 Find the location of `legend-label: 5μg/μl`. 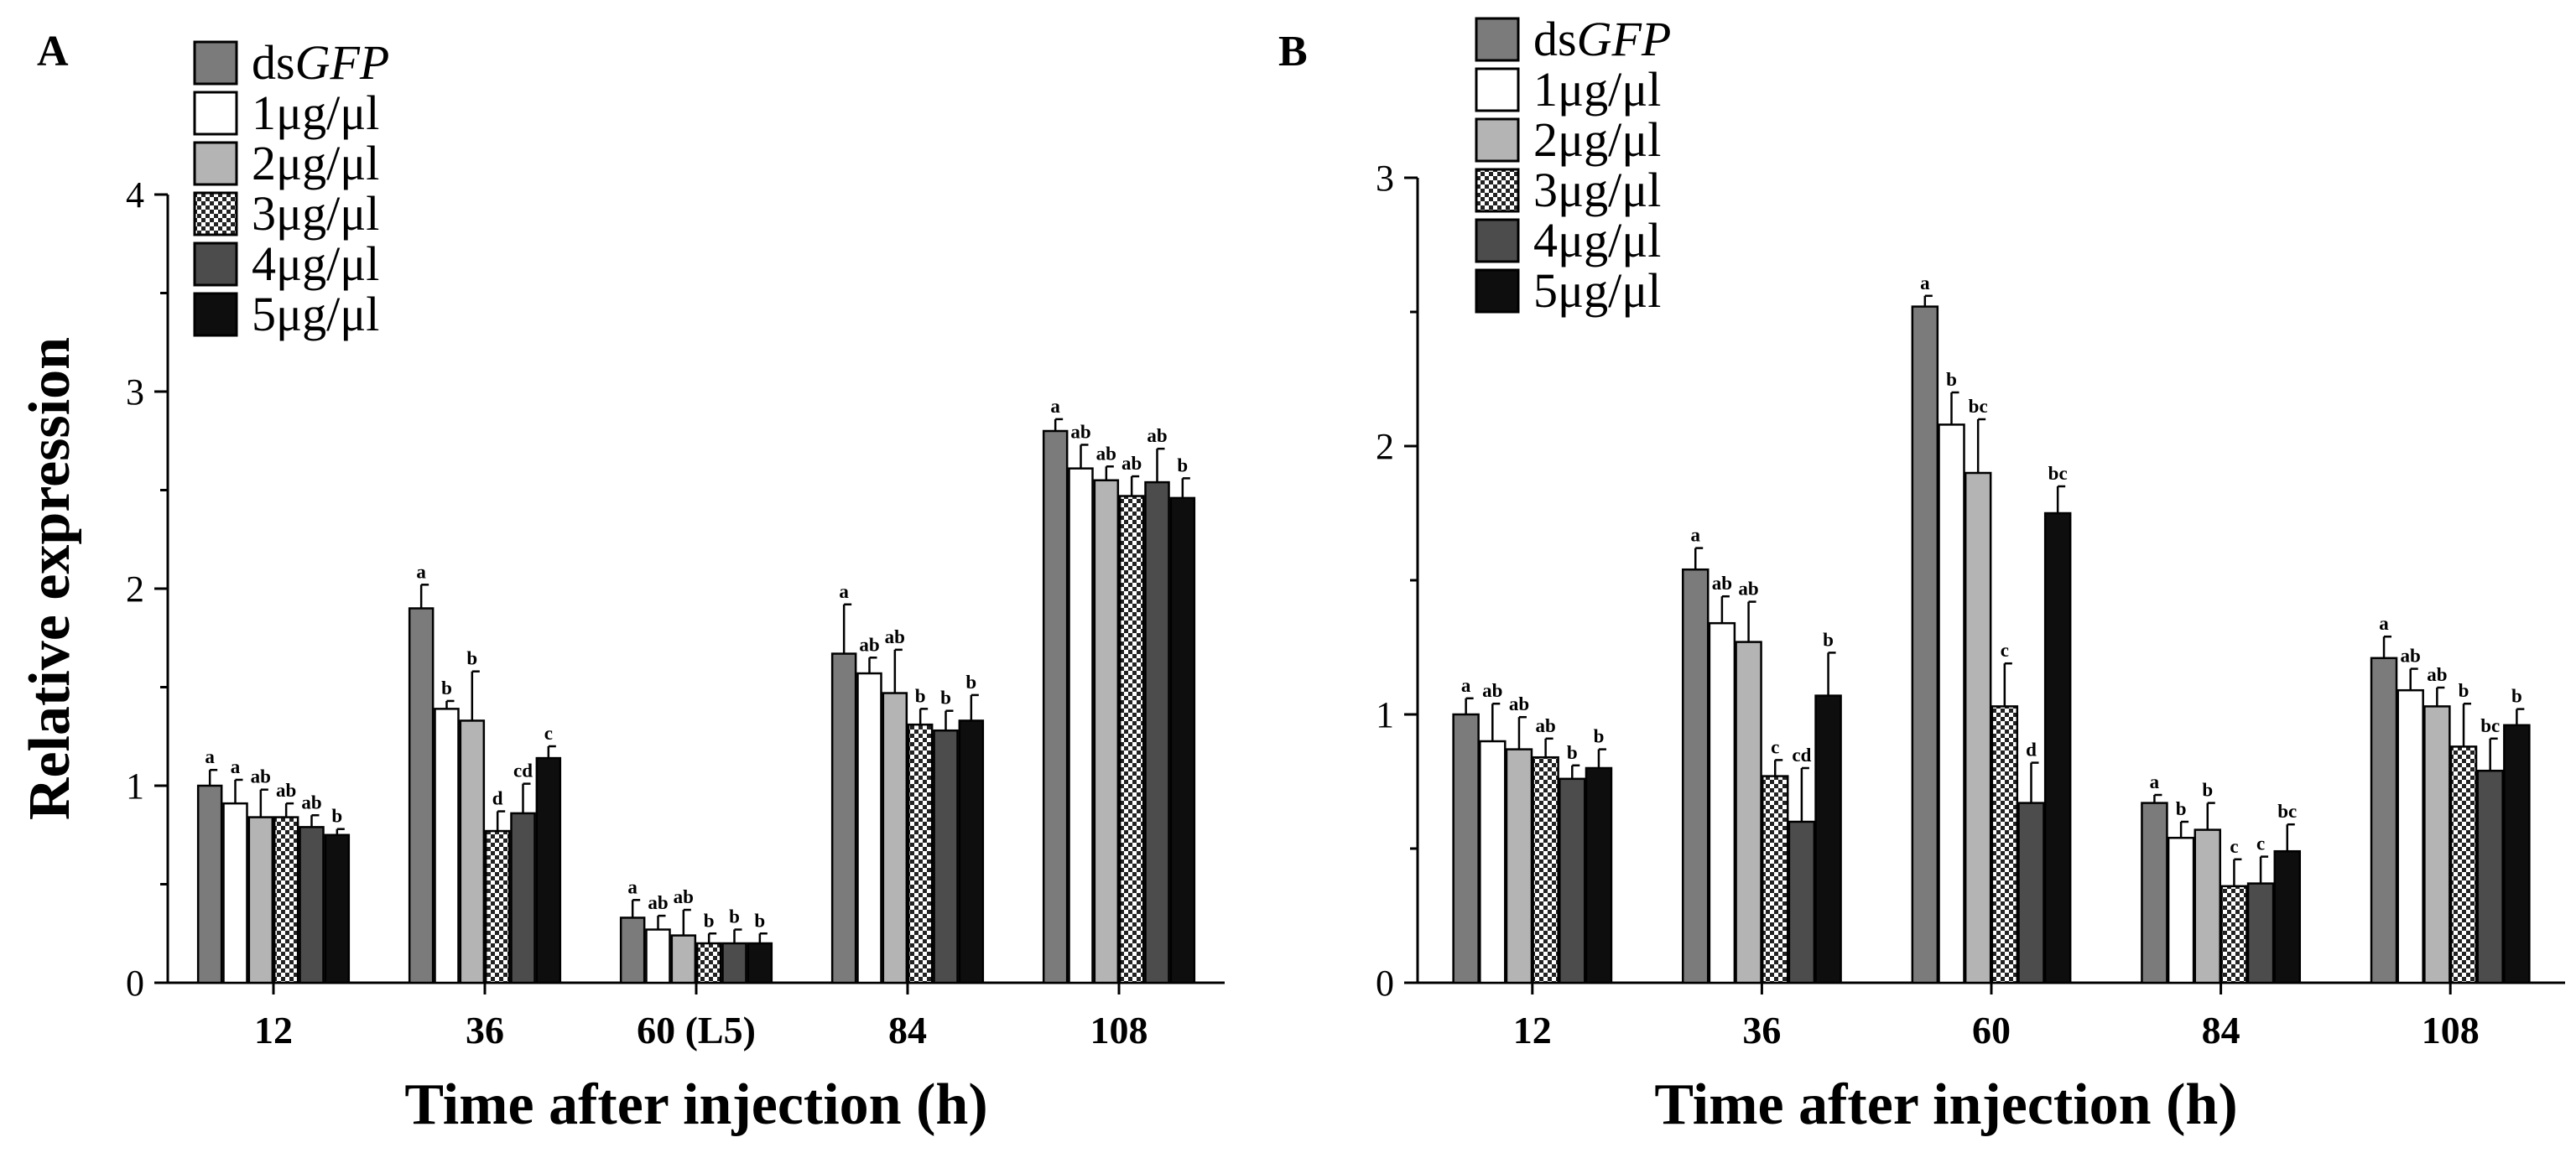

legend-label: 5μg/μl is located at coordinates (315, 314).